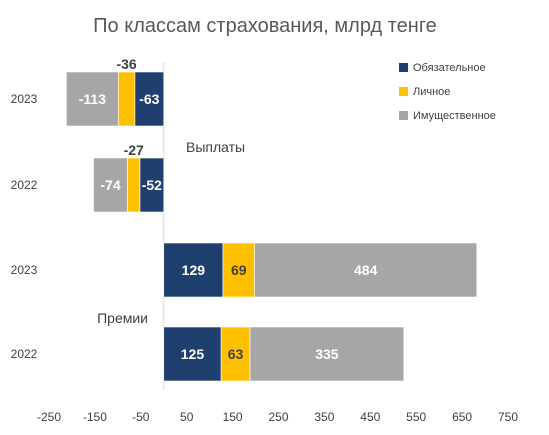 The width and height of the screenshot is (549, 435). I want to click on x-tick-label: 750, so click(508, 417).